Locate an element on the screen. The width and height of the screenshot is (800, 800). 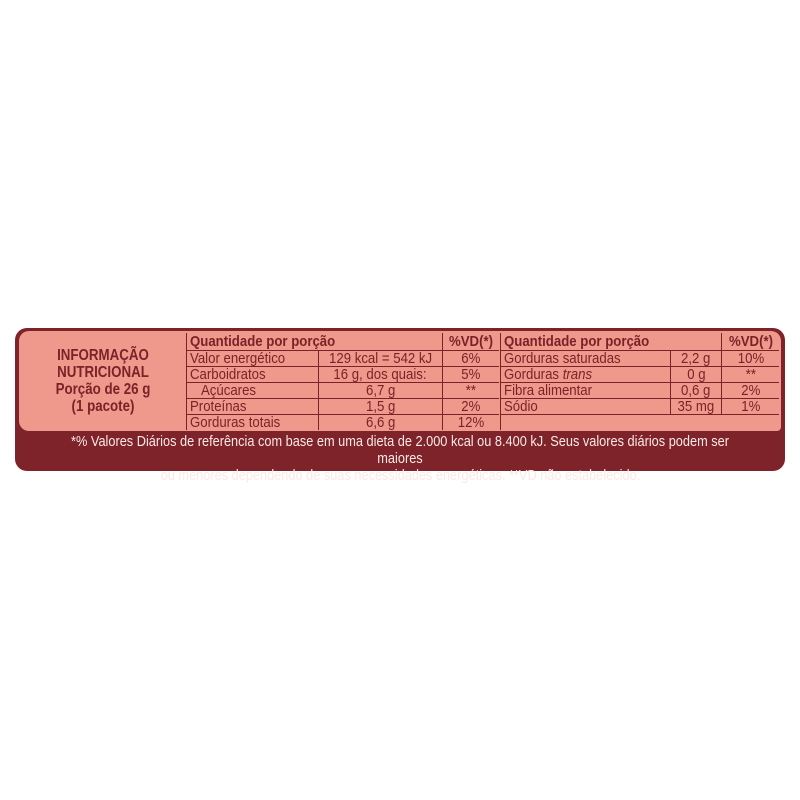
nutrient-name: Valor energético is located at coordinates (238, 358).